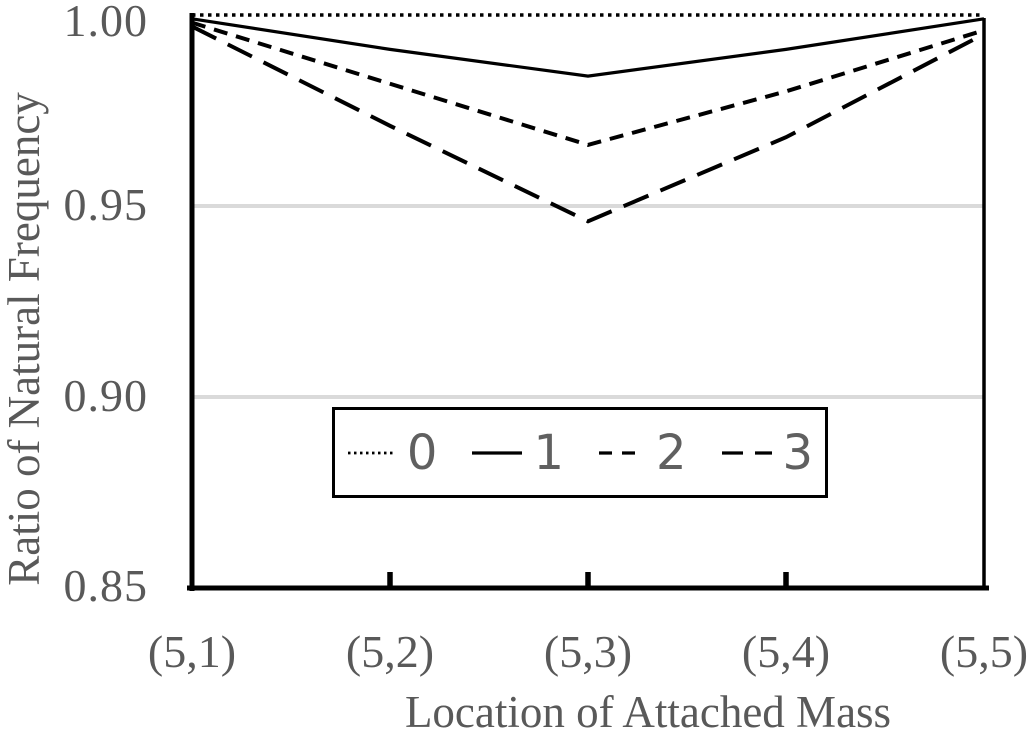 Image resolution: width=1030 pixels, height=737 pixels. I want to click on y-tick-label: 1.00, so click(105, 23).